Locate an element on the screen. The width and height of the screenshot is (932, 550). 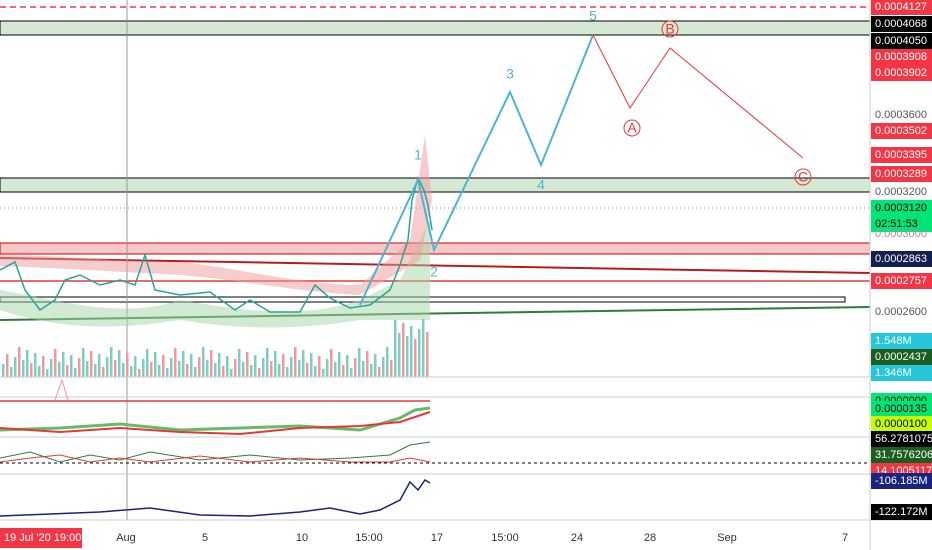
time-label: Sep is located at coordinates (727, 538).